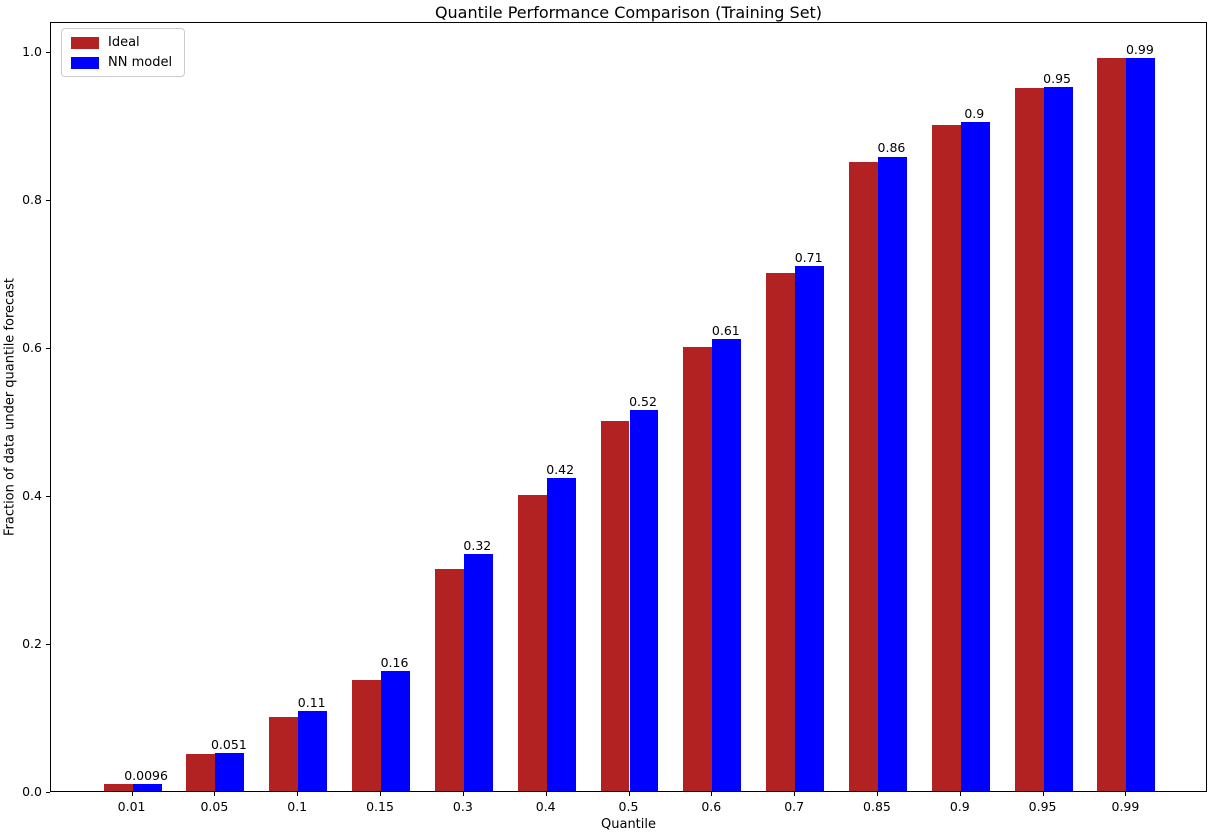 The height and width of the screenshot is (835, 1213). Describe the element at coordinates (1029, 439) in the screenshot. I see `bar-ideal-0.95` at that location.